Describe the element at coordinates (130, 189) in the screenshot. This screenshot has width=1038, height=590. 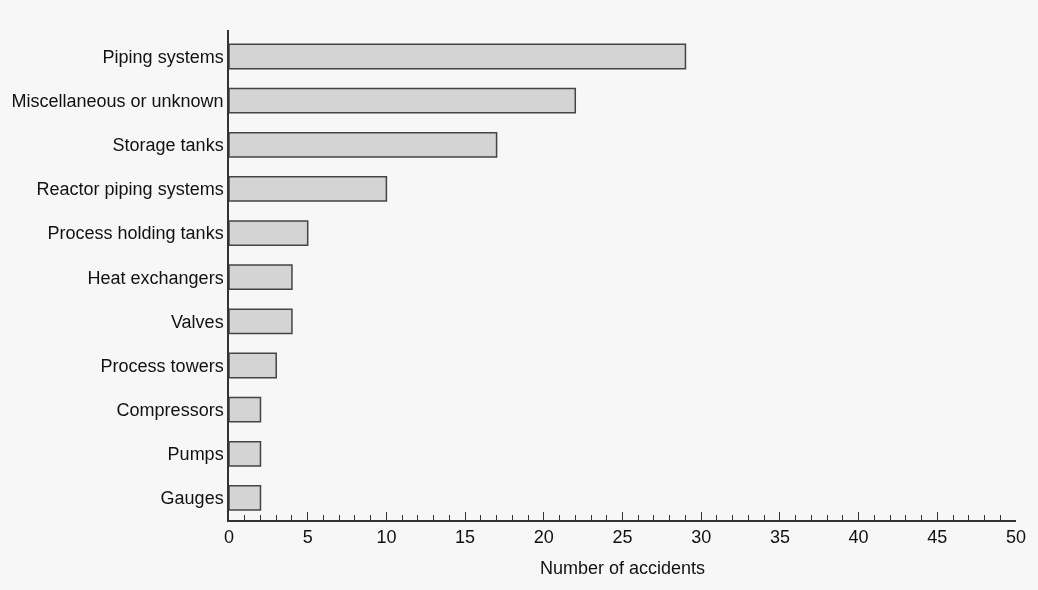
I see `y-tick-label: Reactor piping systems` at that location.